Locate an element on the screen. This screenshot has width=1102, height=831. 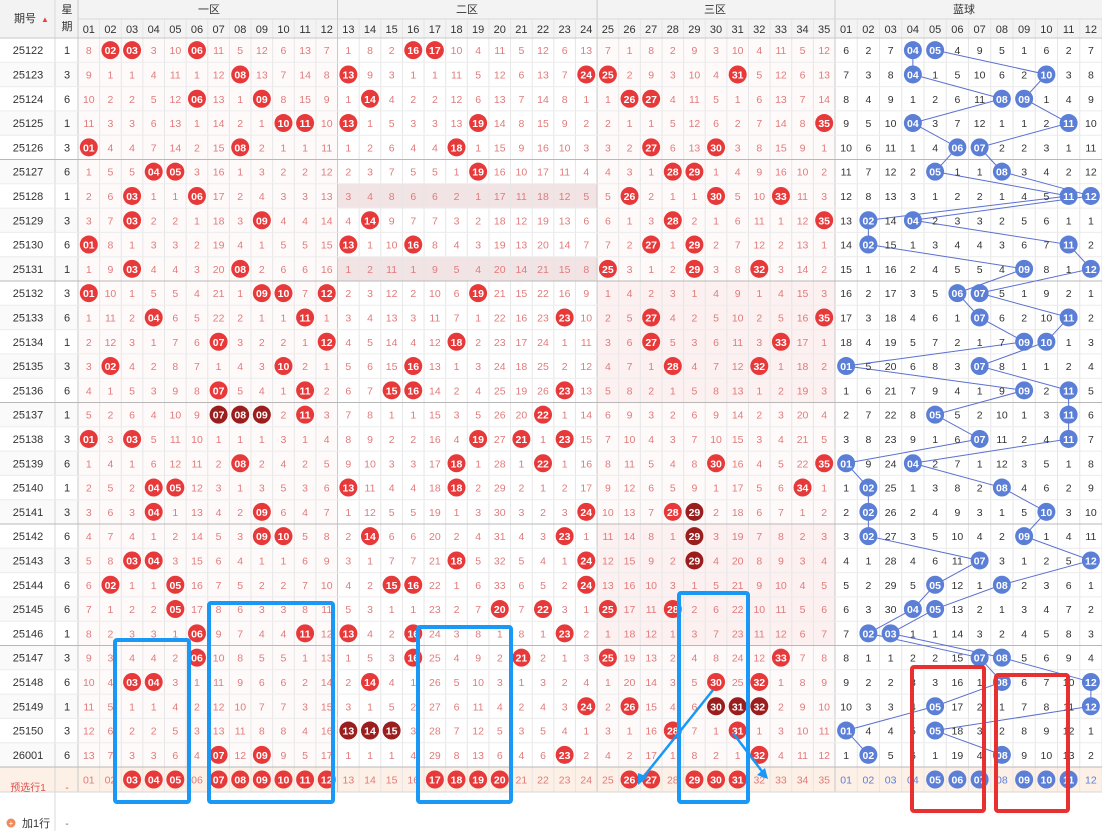
preselect-blue-number: 08 is located at coordinates (1002, 781).